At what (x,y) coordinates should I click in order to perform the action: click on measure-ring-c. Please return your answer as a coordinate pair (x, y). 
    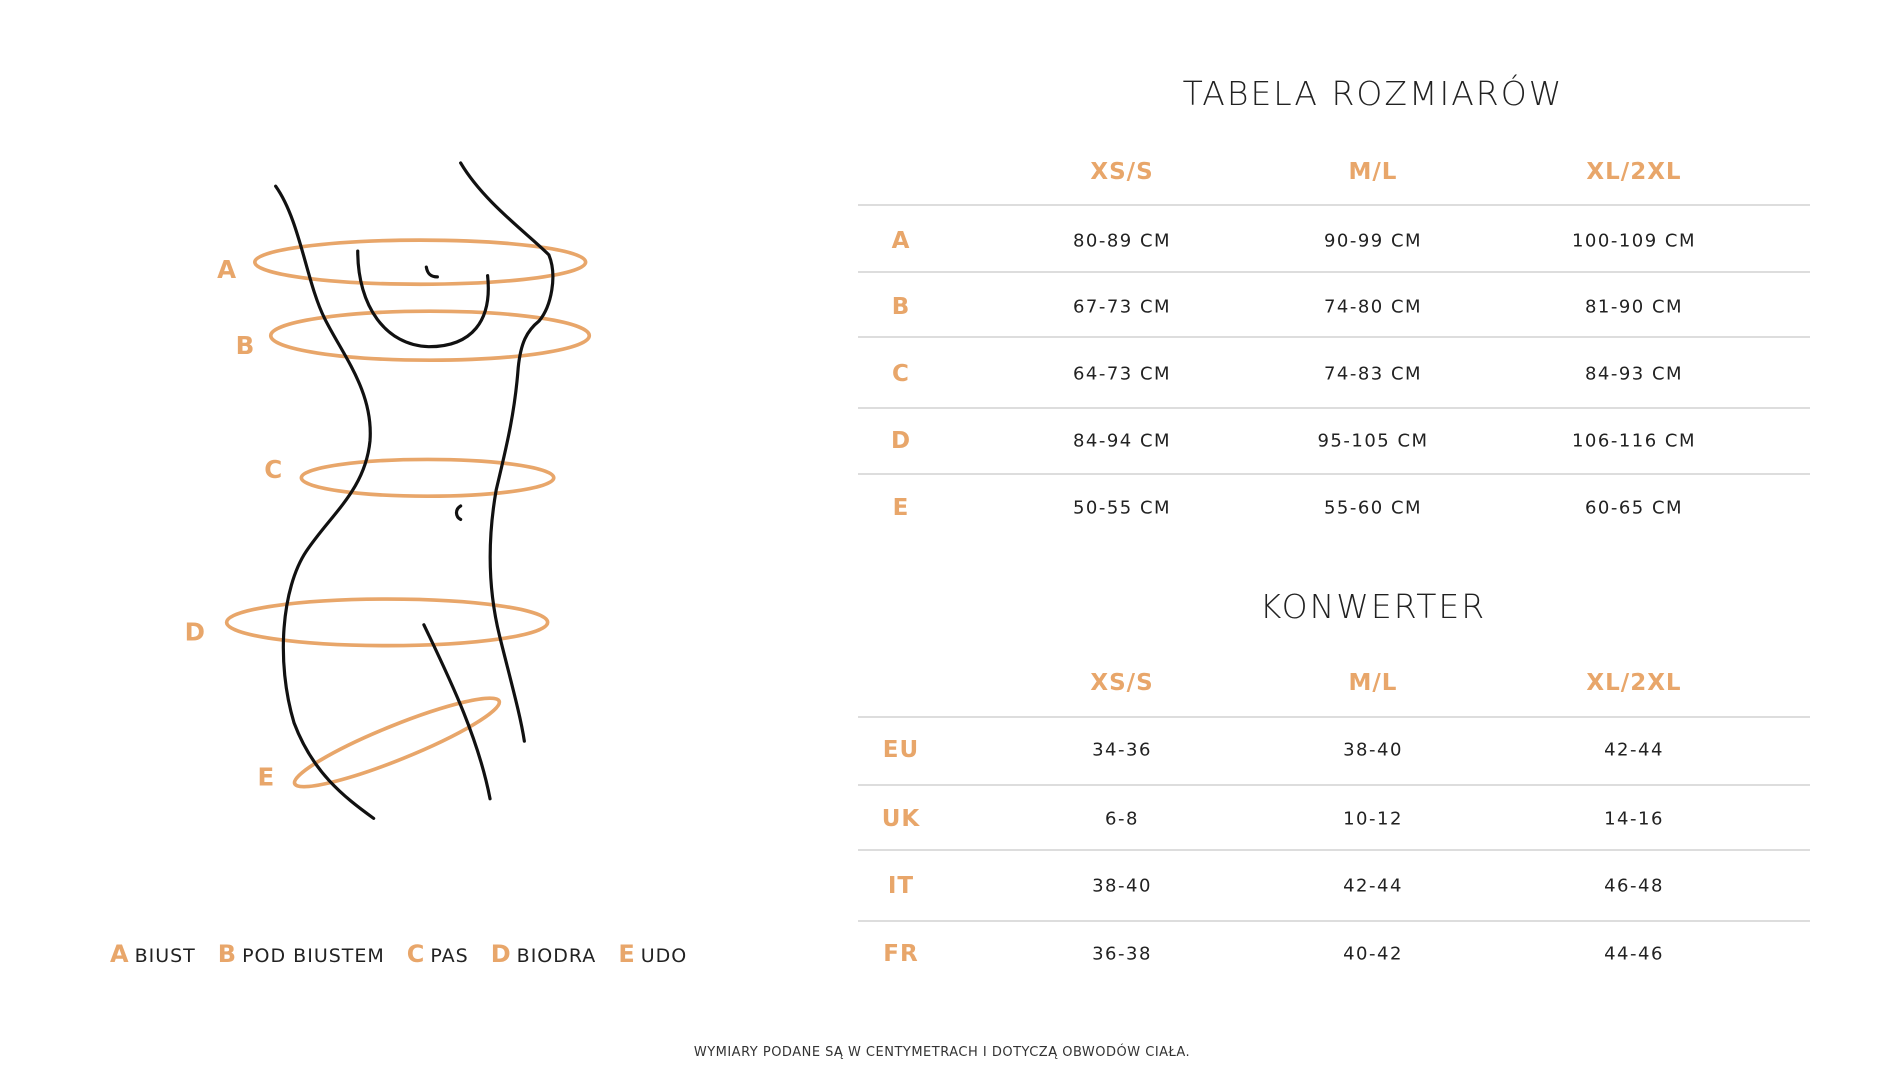
    Looking at the image, I should click on (427, 478).